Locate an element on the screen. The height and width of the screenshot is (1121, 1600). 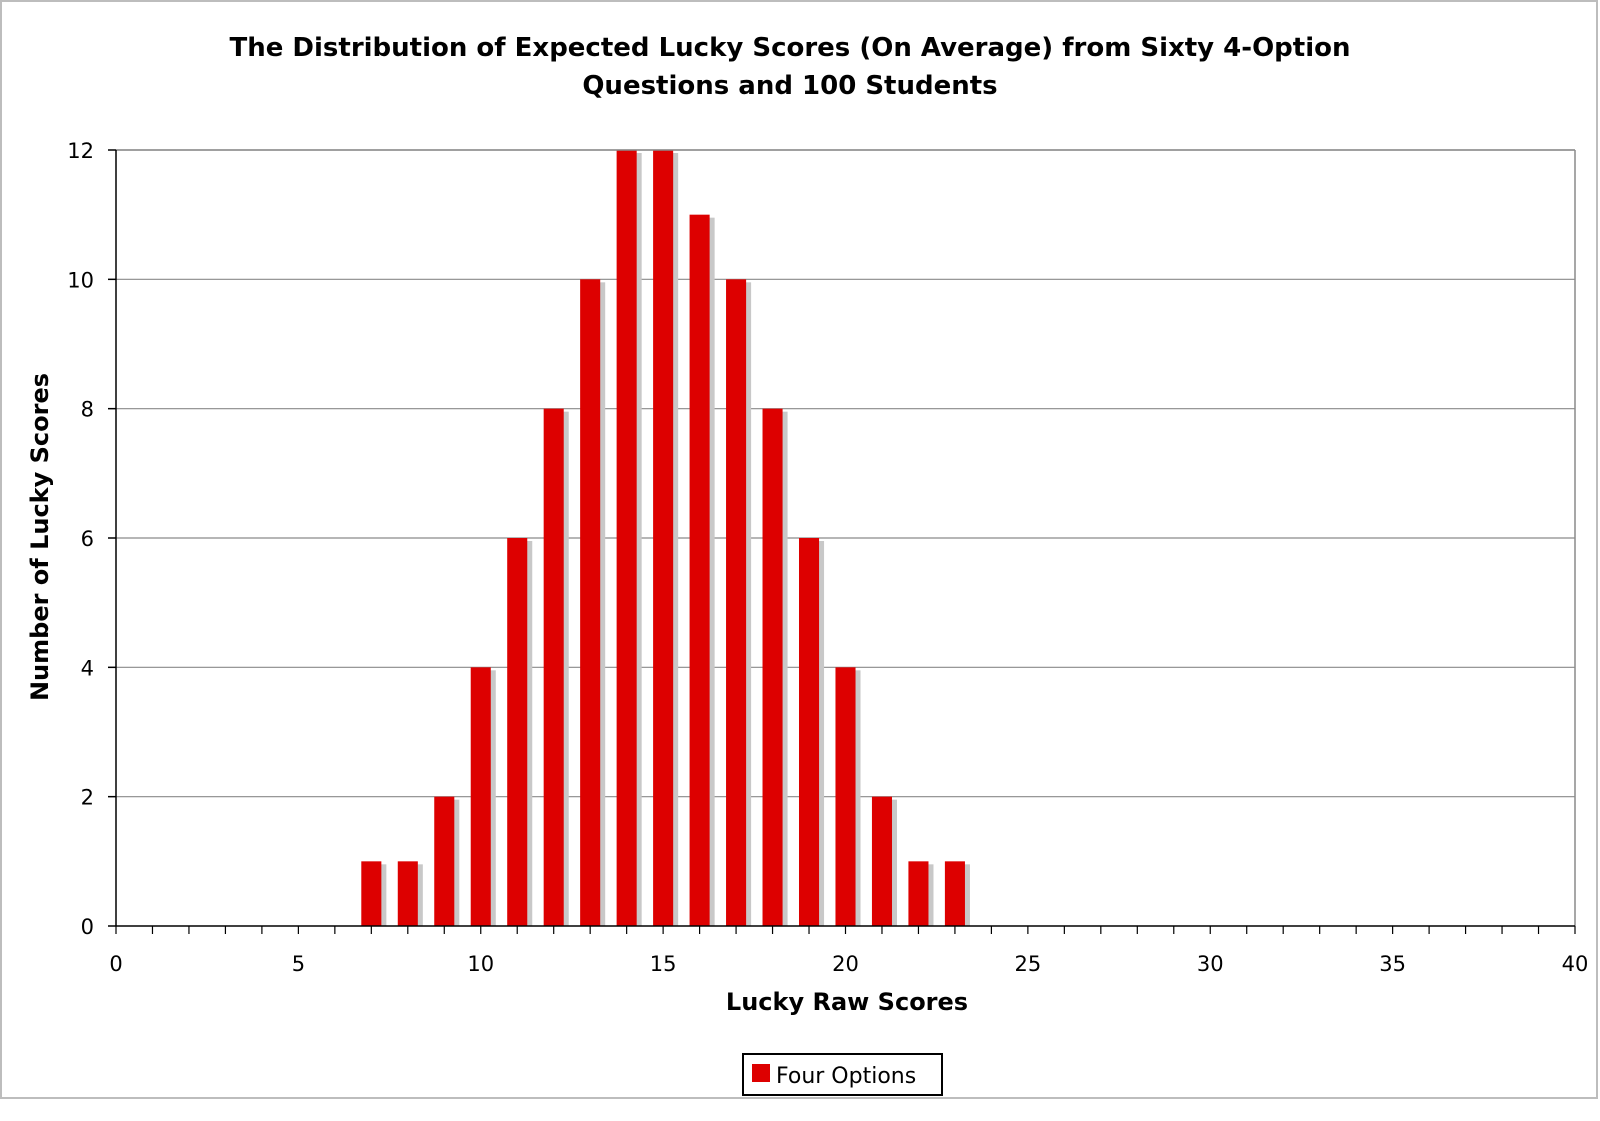
y-tick-label-2: 2 is located at coordinates (87, 798).